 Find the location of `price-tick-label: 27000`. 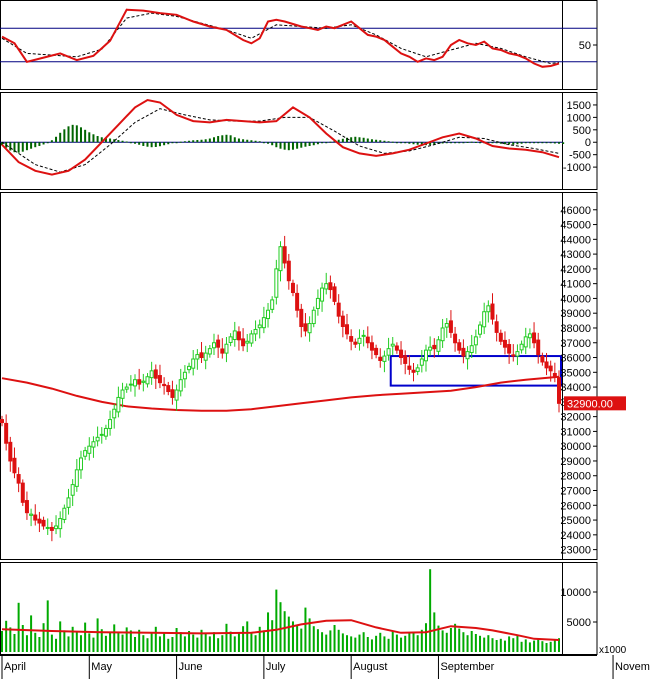

price-tick-label: 27000 is located at coordinates (575, 492).